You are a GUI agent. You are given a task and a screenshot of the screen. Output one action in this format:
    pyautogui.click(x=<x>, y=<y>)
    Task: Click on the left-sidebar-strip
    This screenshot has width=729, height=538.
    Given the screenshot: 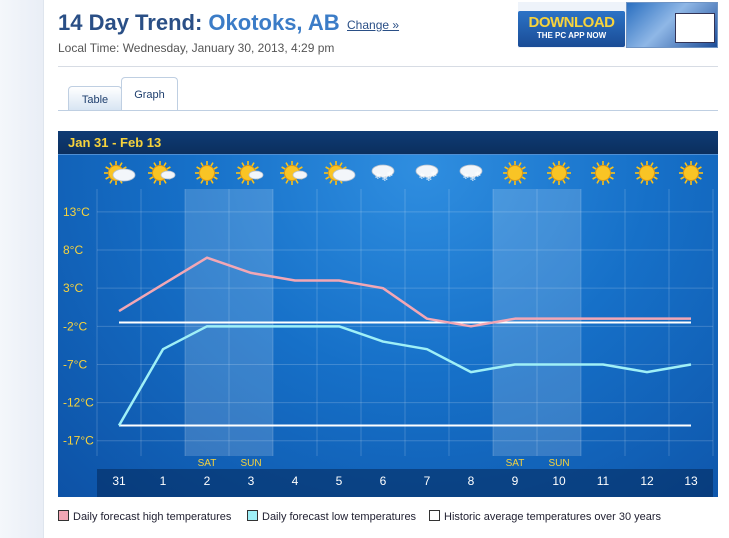 What is the action you would take?
    pyautogui.click(x=22, y=269)
    